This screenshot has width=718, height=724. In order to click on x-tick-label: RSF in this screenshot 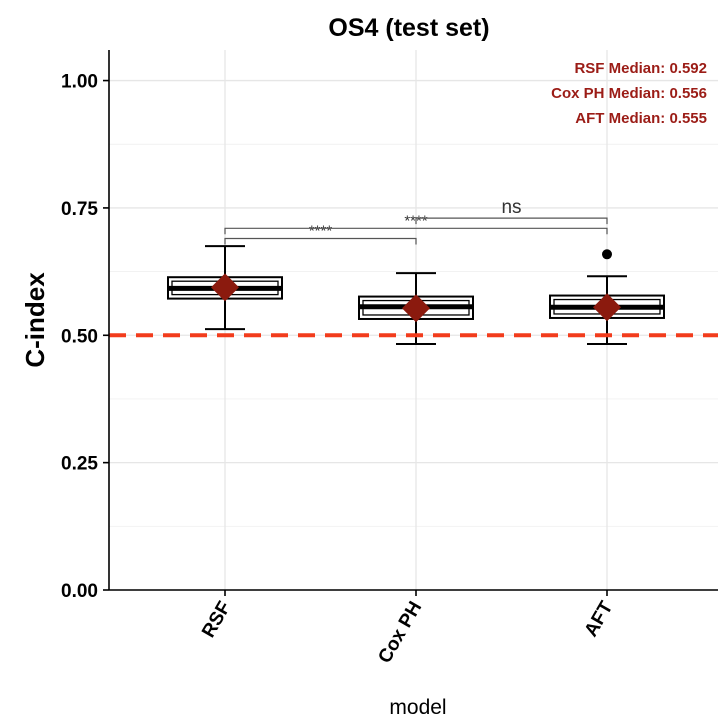, I will do `click(216, 619)`.